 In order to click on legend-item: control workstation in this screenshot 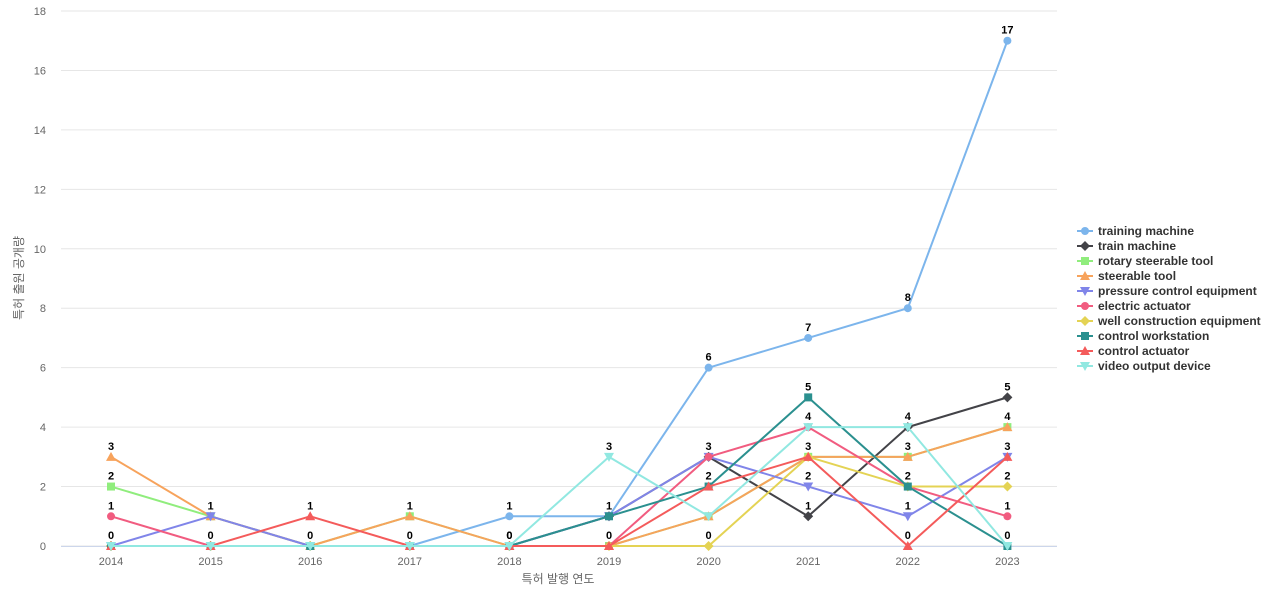, I will do `click(1143, 336)`.